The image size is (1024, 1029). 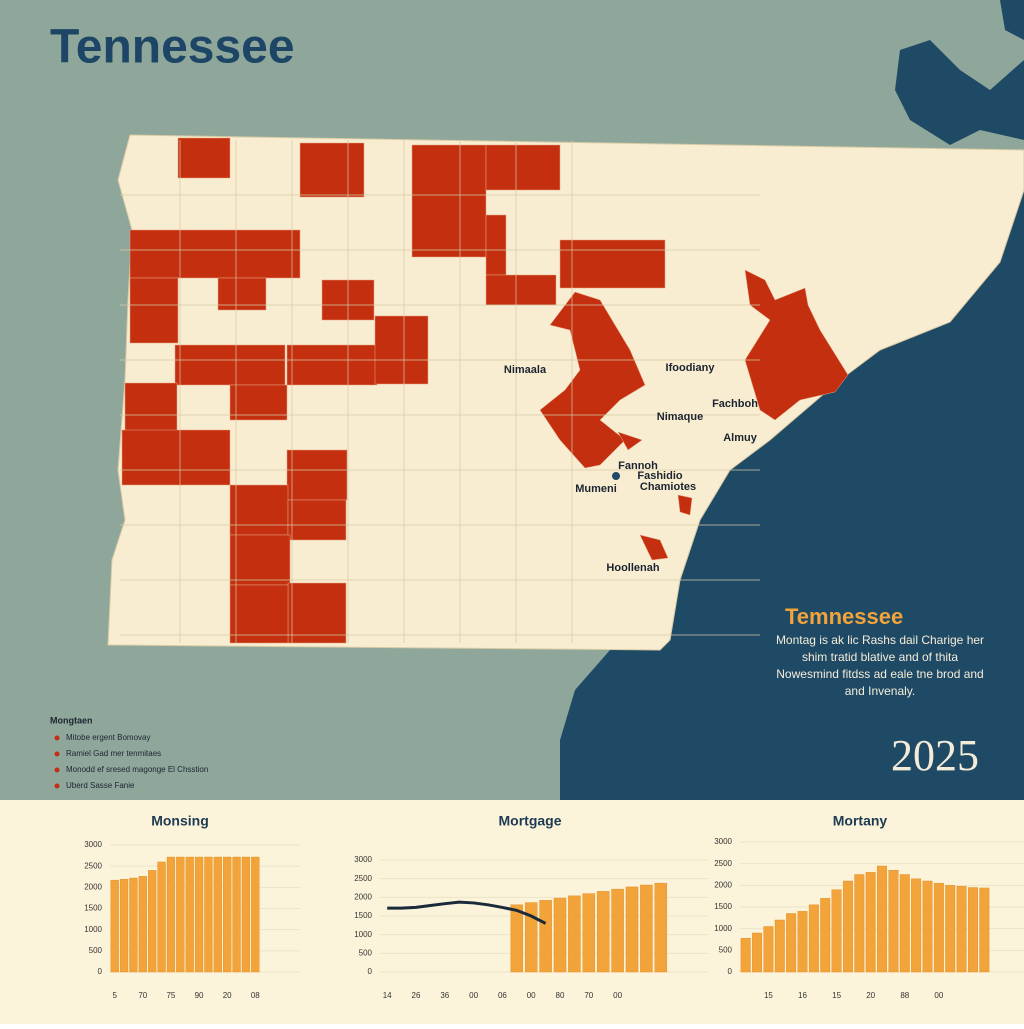 I want to click on legend-item: Uberd Sasse Fanie, so click(x=100, y=785).